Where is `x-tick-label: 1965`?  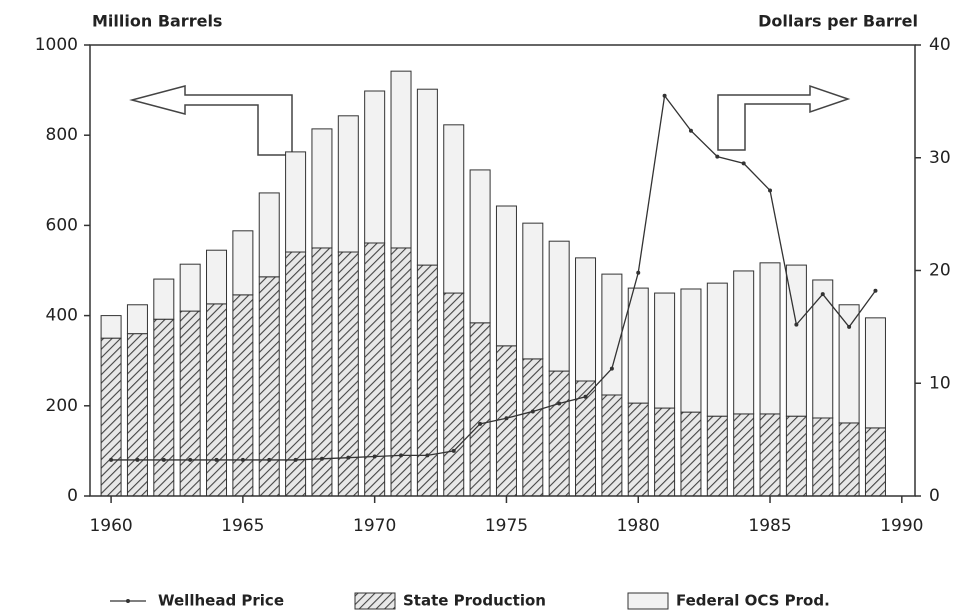 x-tick-label: 1965 is located at coordinates (242, 526).